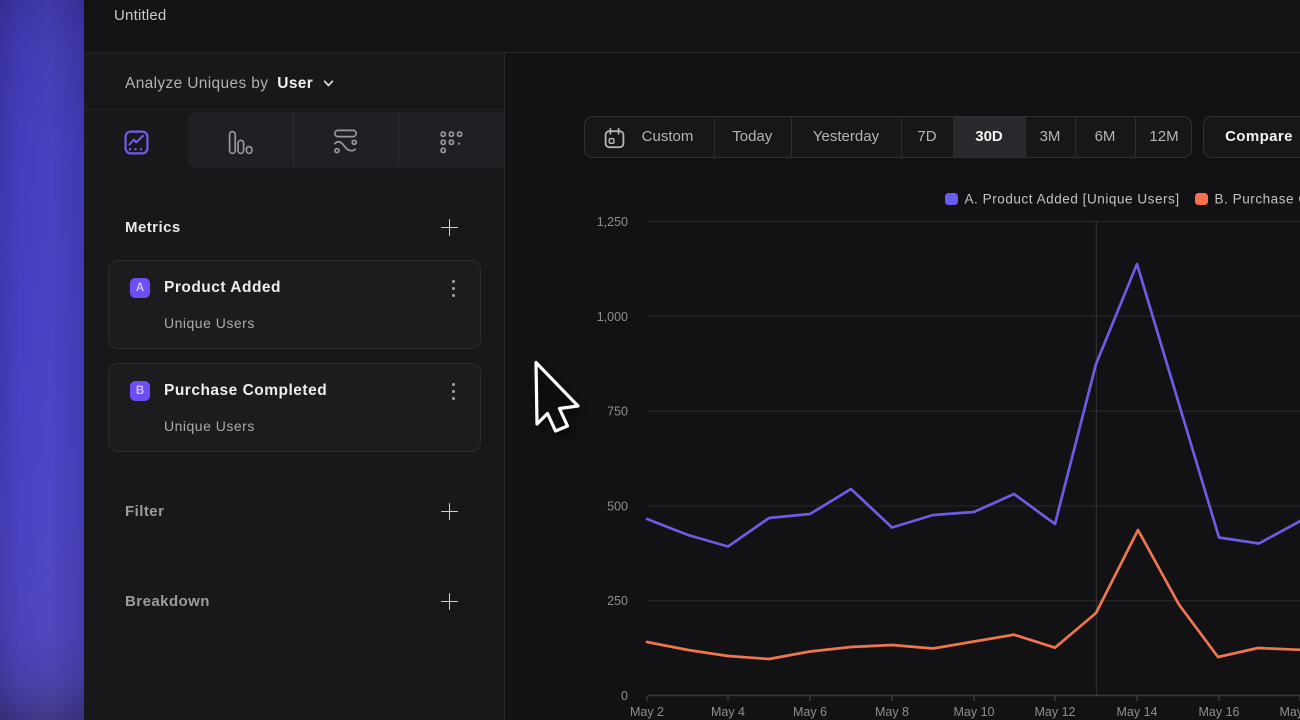 Image resolution: width=1300 pixels, height=720 pixels. I want to click on svg-text: 750, so click(617, 412).